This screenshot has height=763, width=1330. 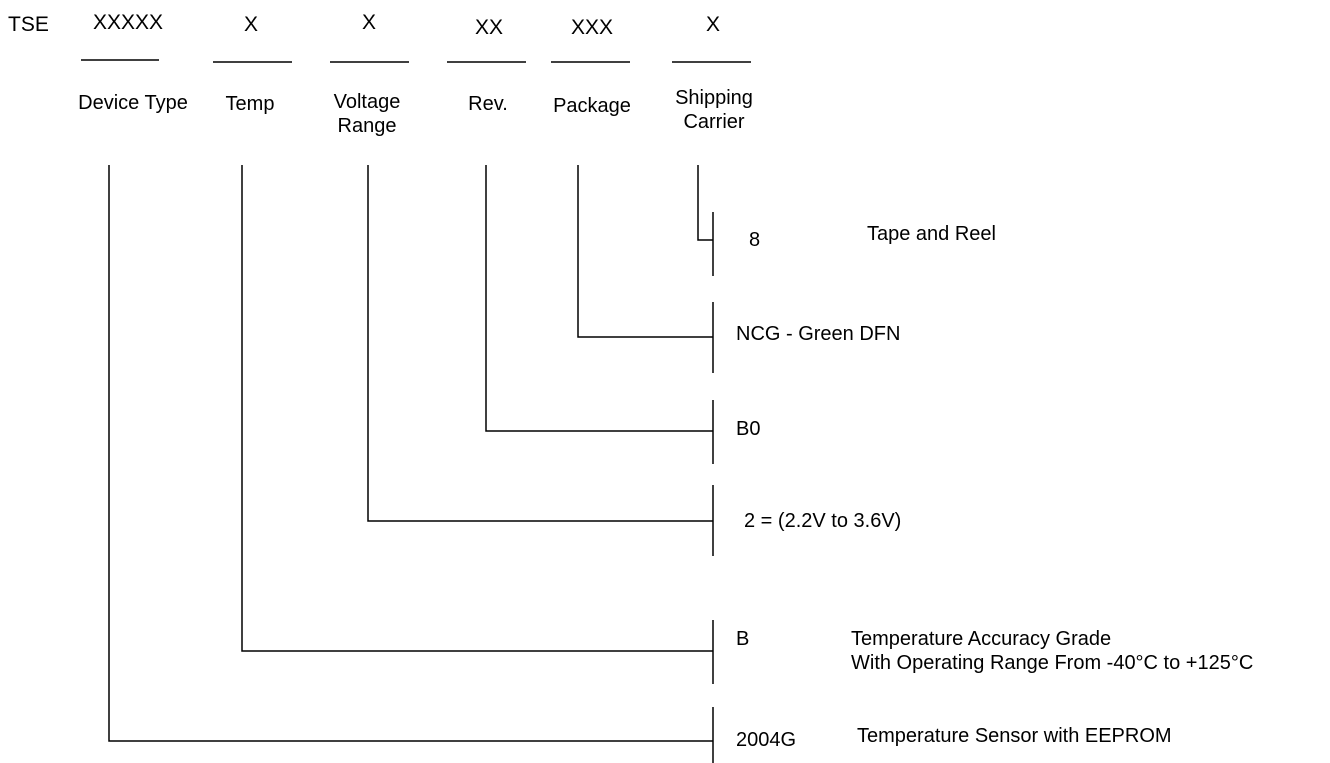 I want to click on leader-package, so click(x=645, y=251).